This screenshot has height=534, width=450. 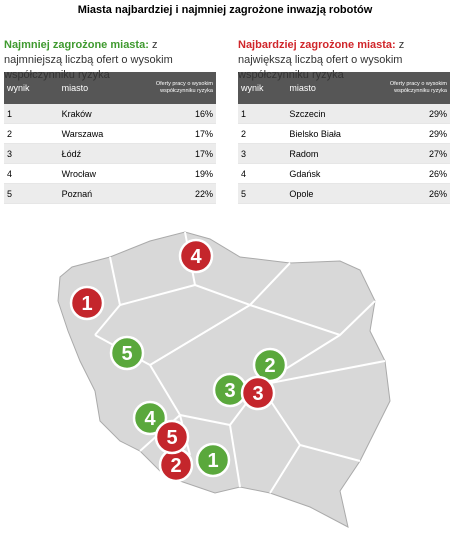 I want to click on row: 4 Wrocław 19%, so click(x=110, y=173).